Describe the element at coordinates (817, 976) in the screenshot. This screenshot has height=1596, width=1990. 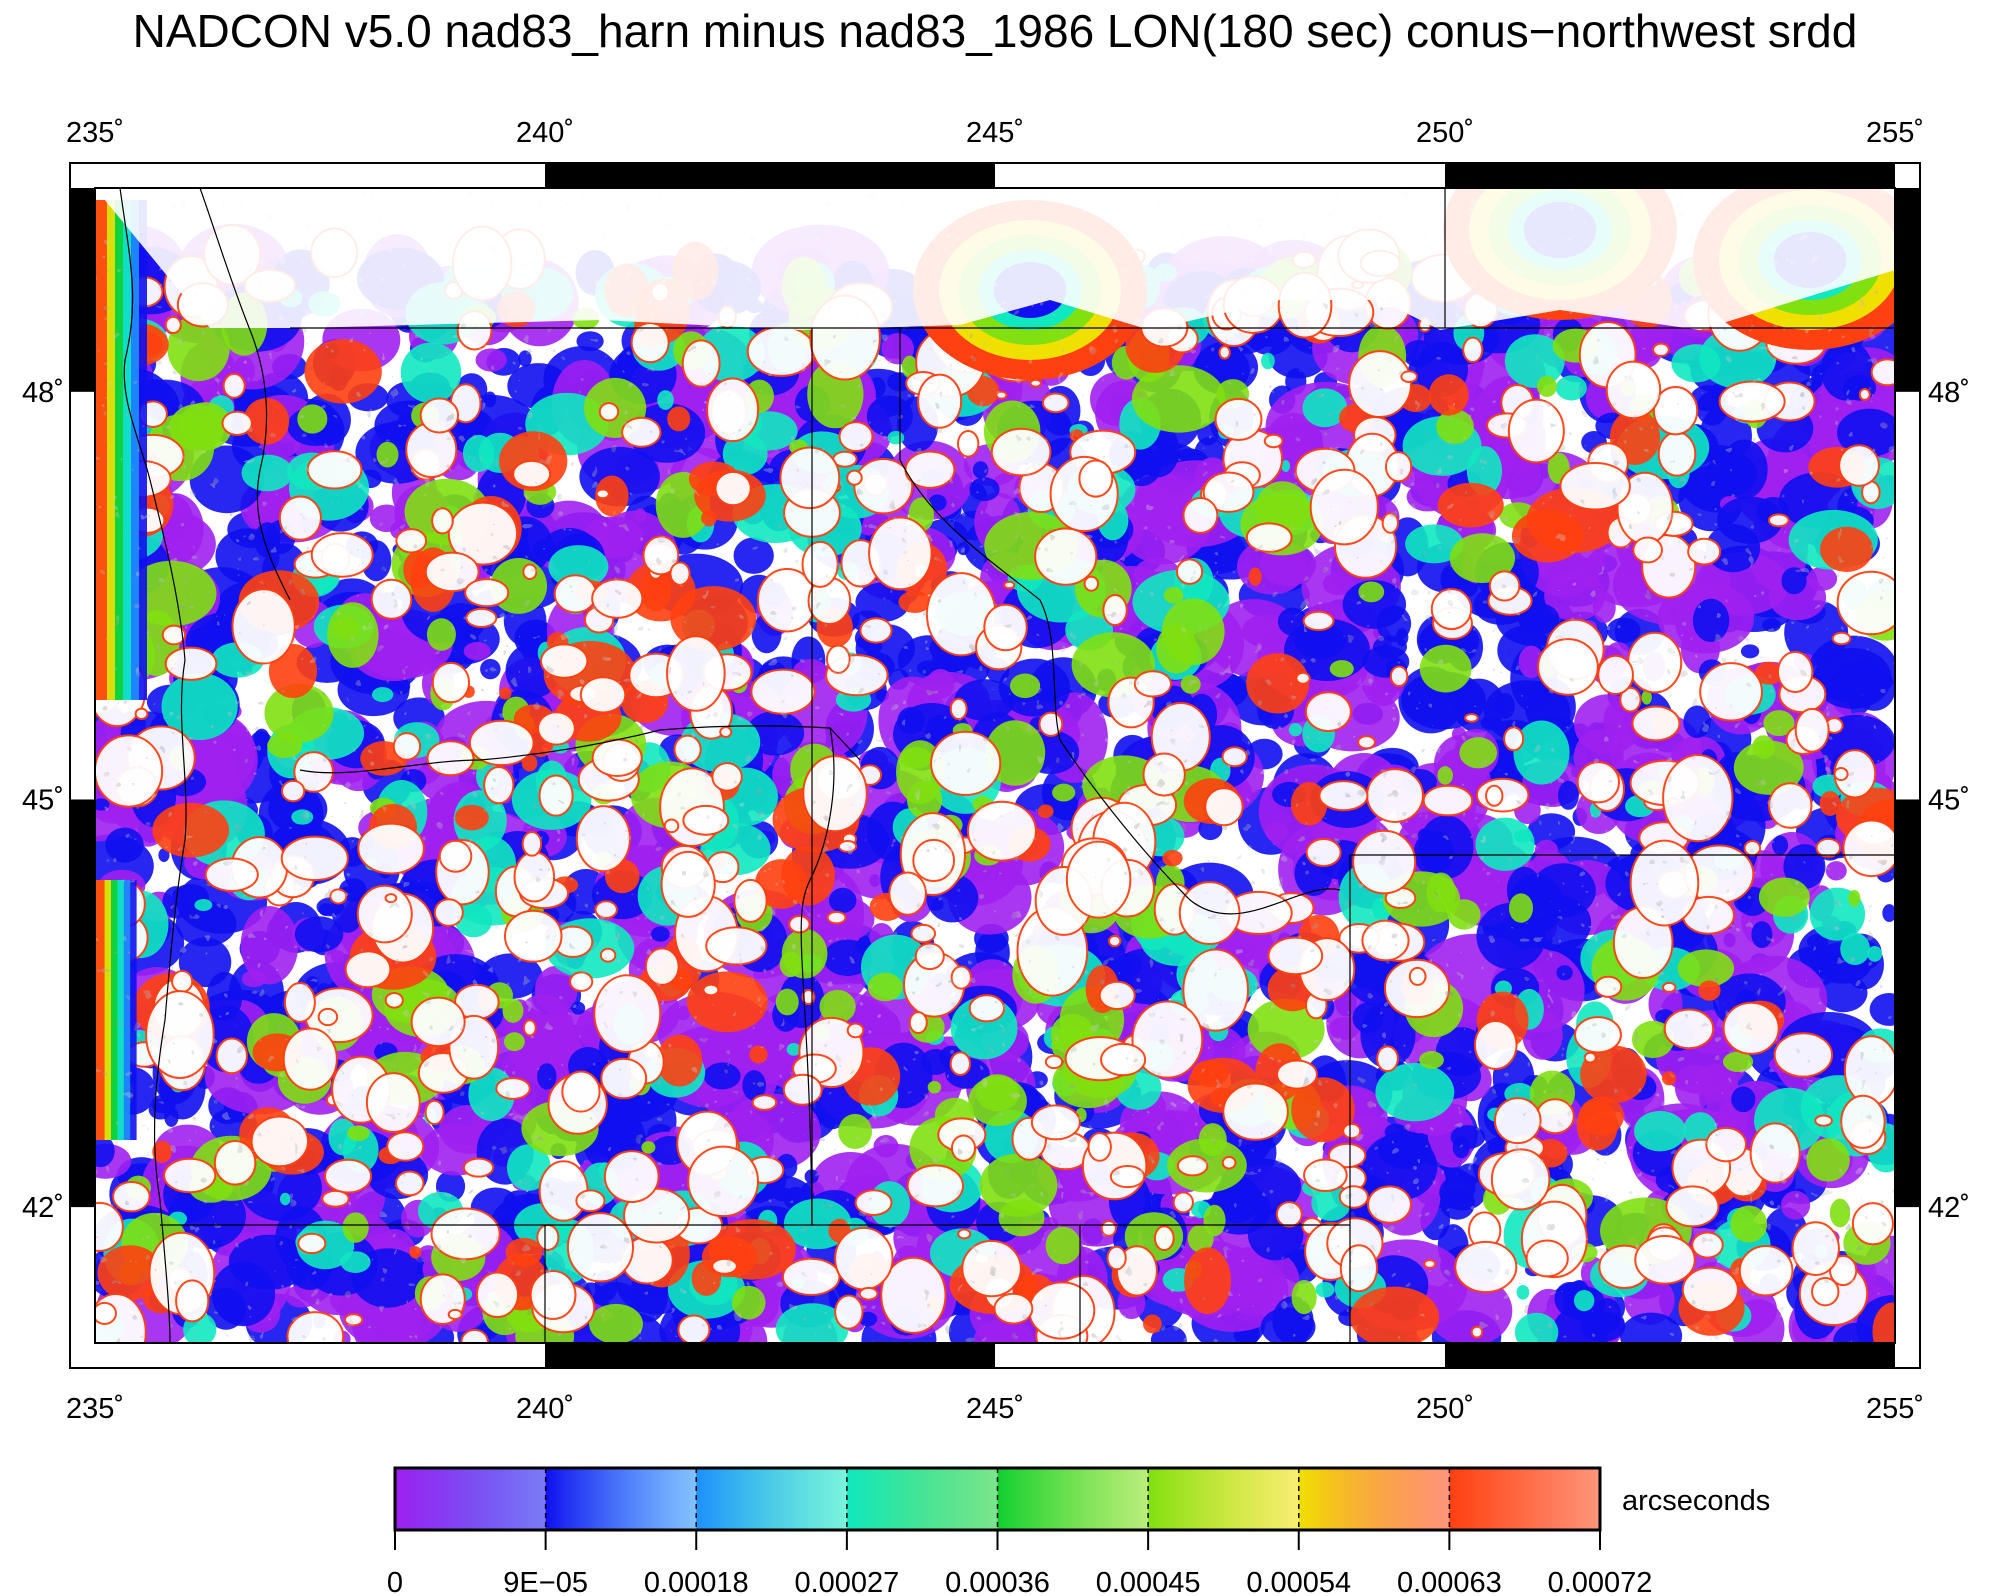
I see `border-snake-river` at that location.